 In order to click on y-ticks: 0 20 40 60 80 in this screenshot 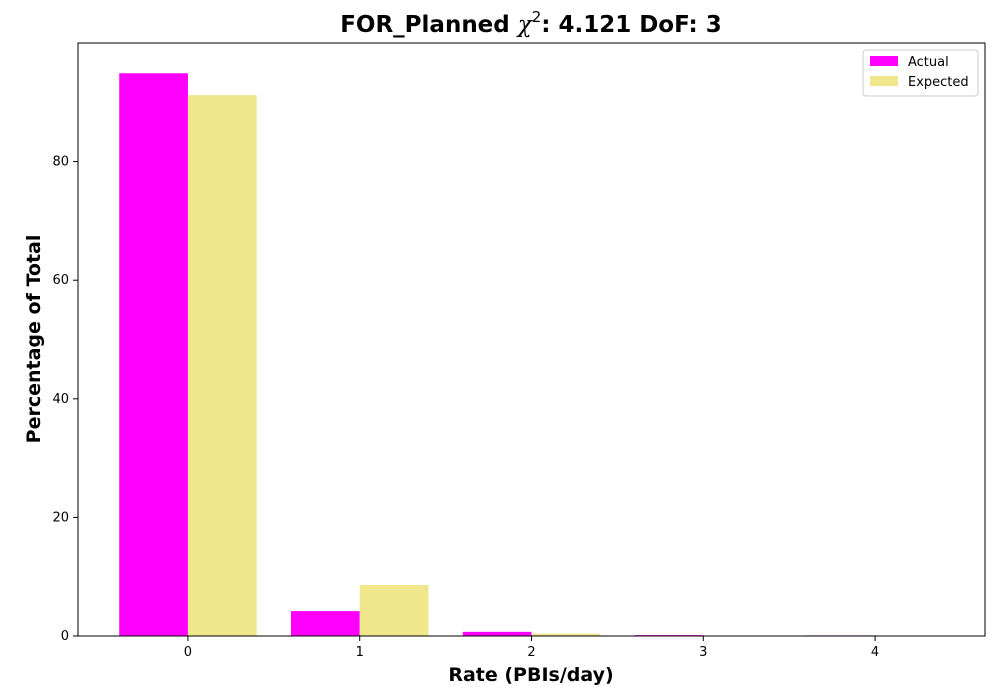, I will do `click(65, 399)`.